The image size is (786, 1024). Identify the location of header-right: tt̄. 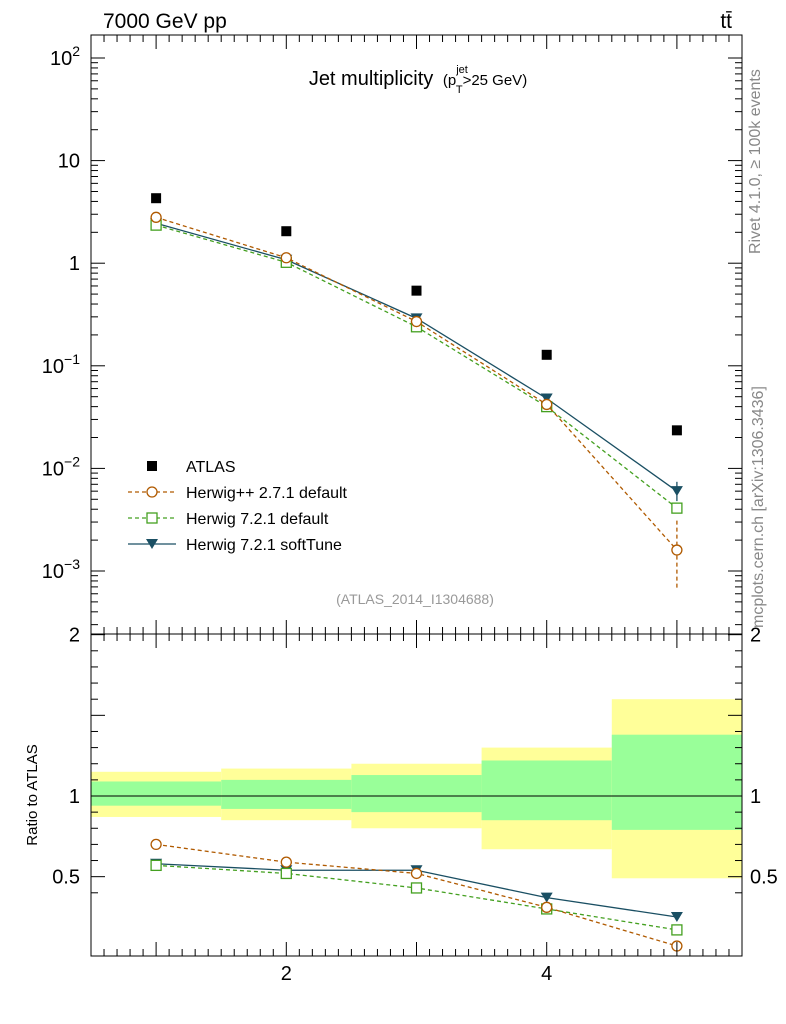
(726, 21).